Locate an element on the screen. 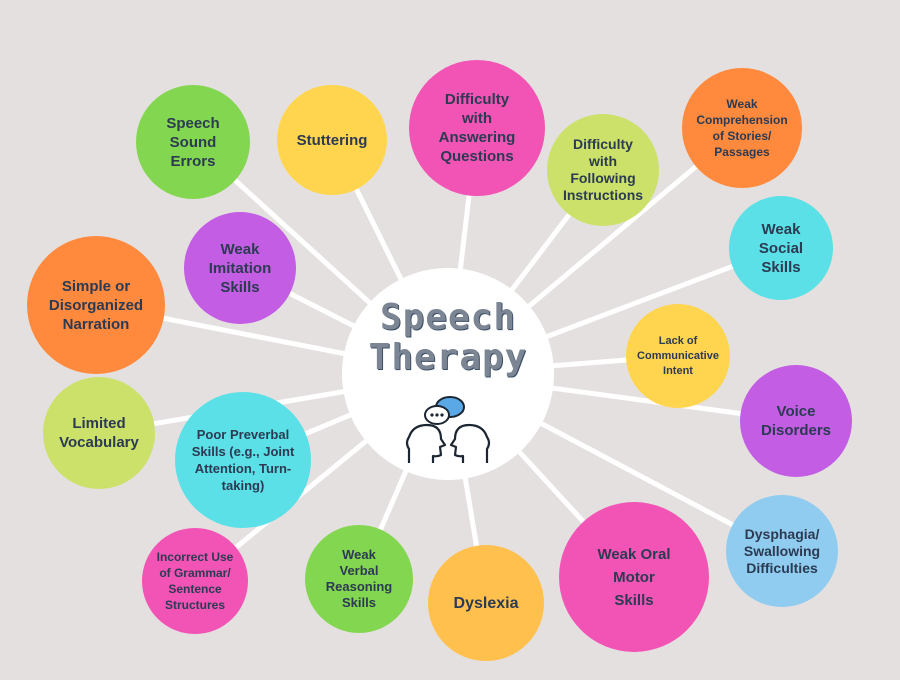 This screenshot has height=680, width=900. center-title: Speech Therapy is located at coordinates (448, 338).